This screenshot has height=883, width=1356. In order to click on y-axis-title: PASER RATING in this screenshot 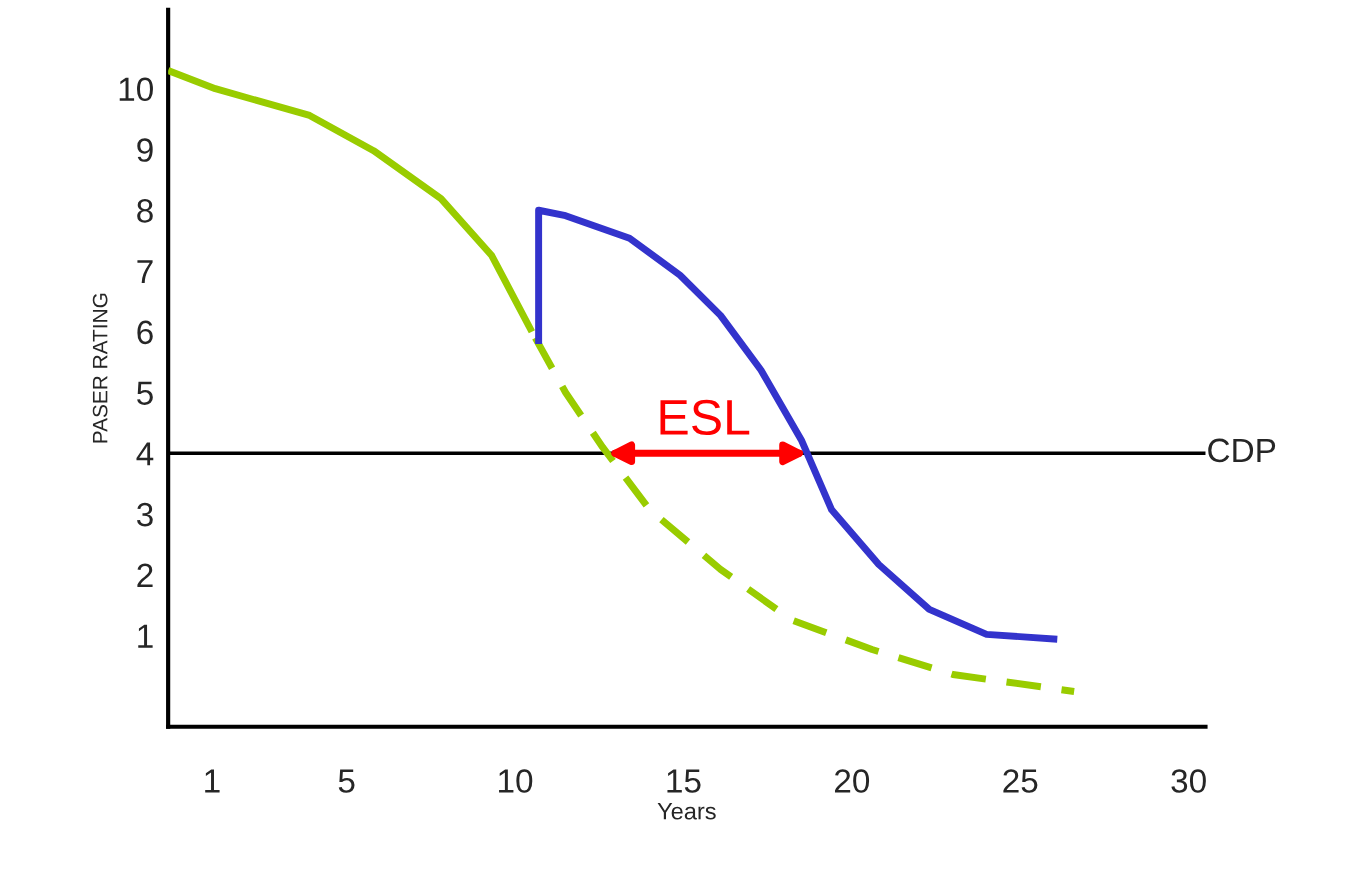, I will do `click(100, 368)`.